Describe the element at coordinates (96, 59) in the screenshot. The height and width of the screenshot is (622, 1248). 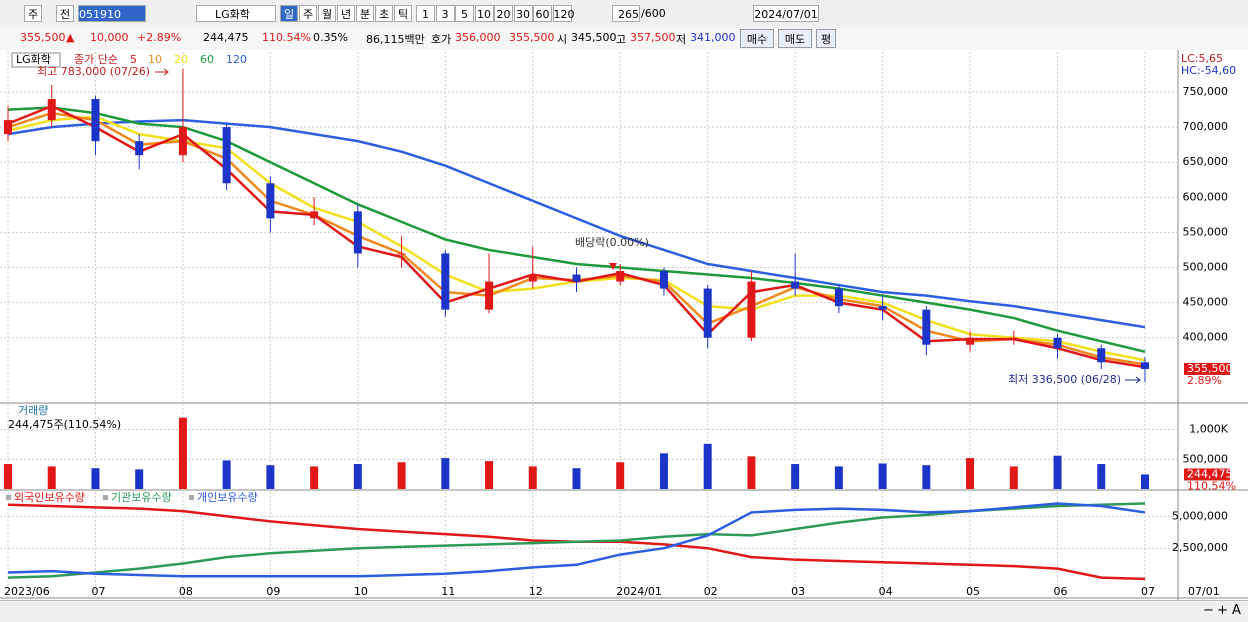
I see `legend-title: 종가 단순` at that location.